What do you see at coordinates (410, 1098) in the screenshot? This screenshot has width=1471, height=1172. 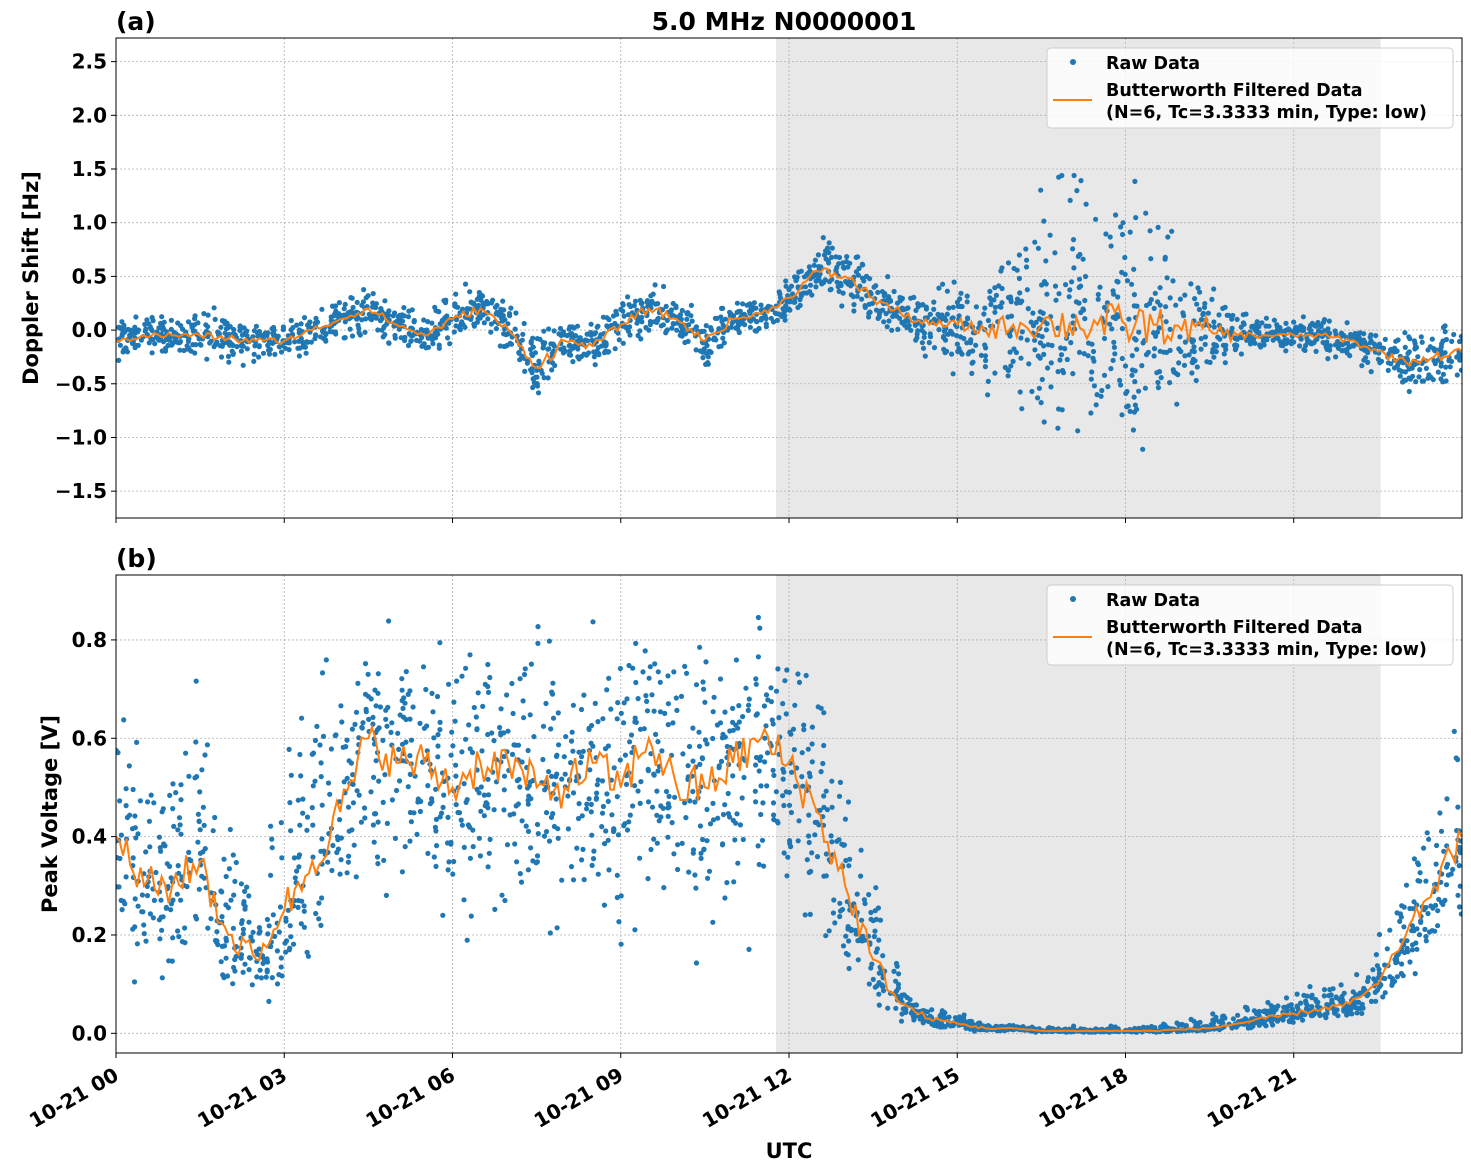 I see `x-tick-label: 10-21 06` at bounding box center [410, 1098].